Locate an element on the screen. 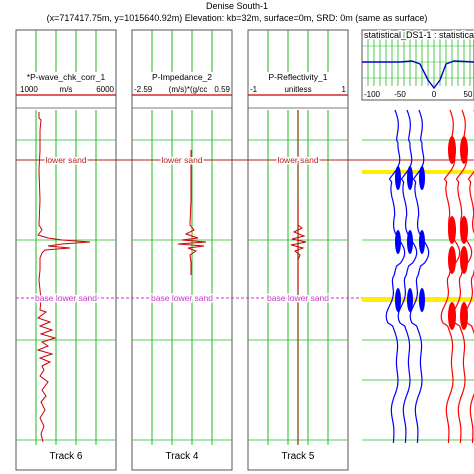  track-5-min: -1 is located at coordinates (254, 89).